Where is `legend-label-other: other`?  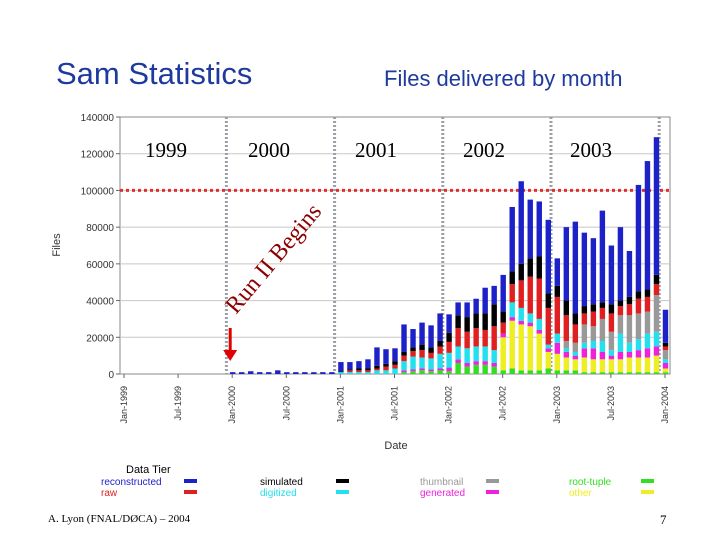
legend-label-other: other is located at coordinates (580, 493).